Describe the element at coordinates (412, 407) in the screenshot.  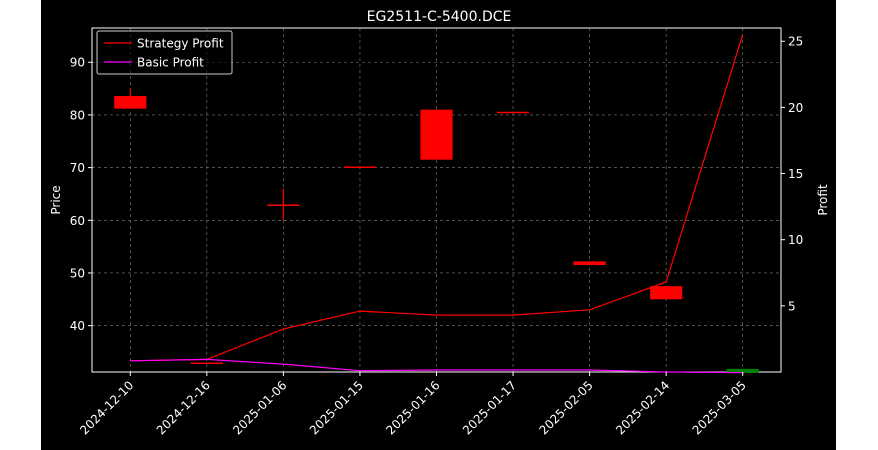
I see `x-tick-label-2025-01-16: 2025-01-16` at that location.